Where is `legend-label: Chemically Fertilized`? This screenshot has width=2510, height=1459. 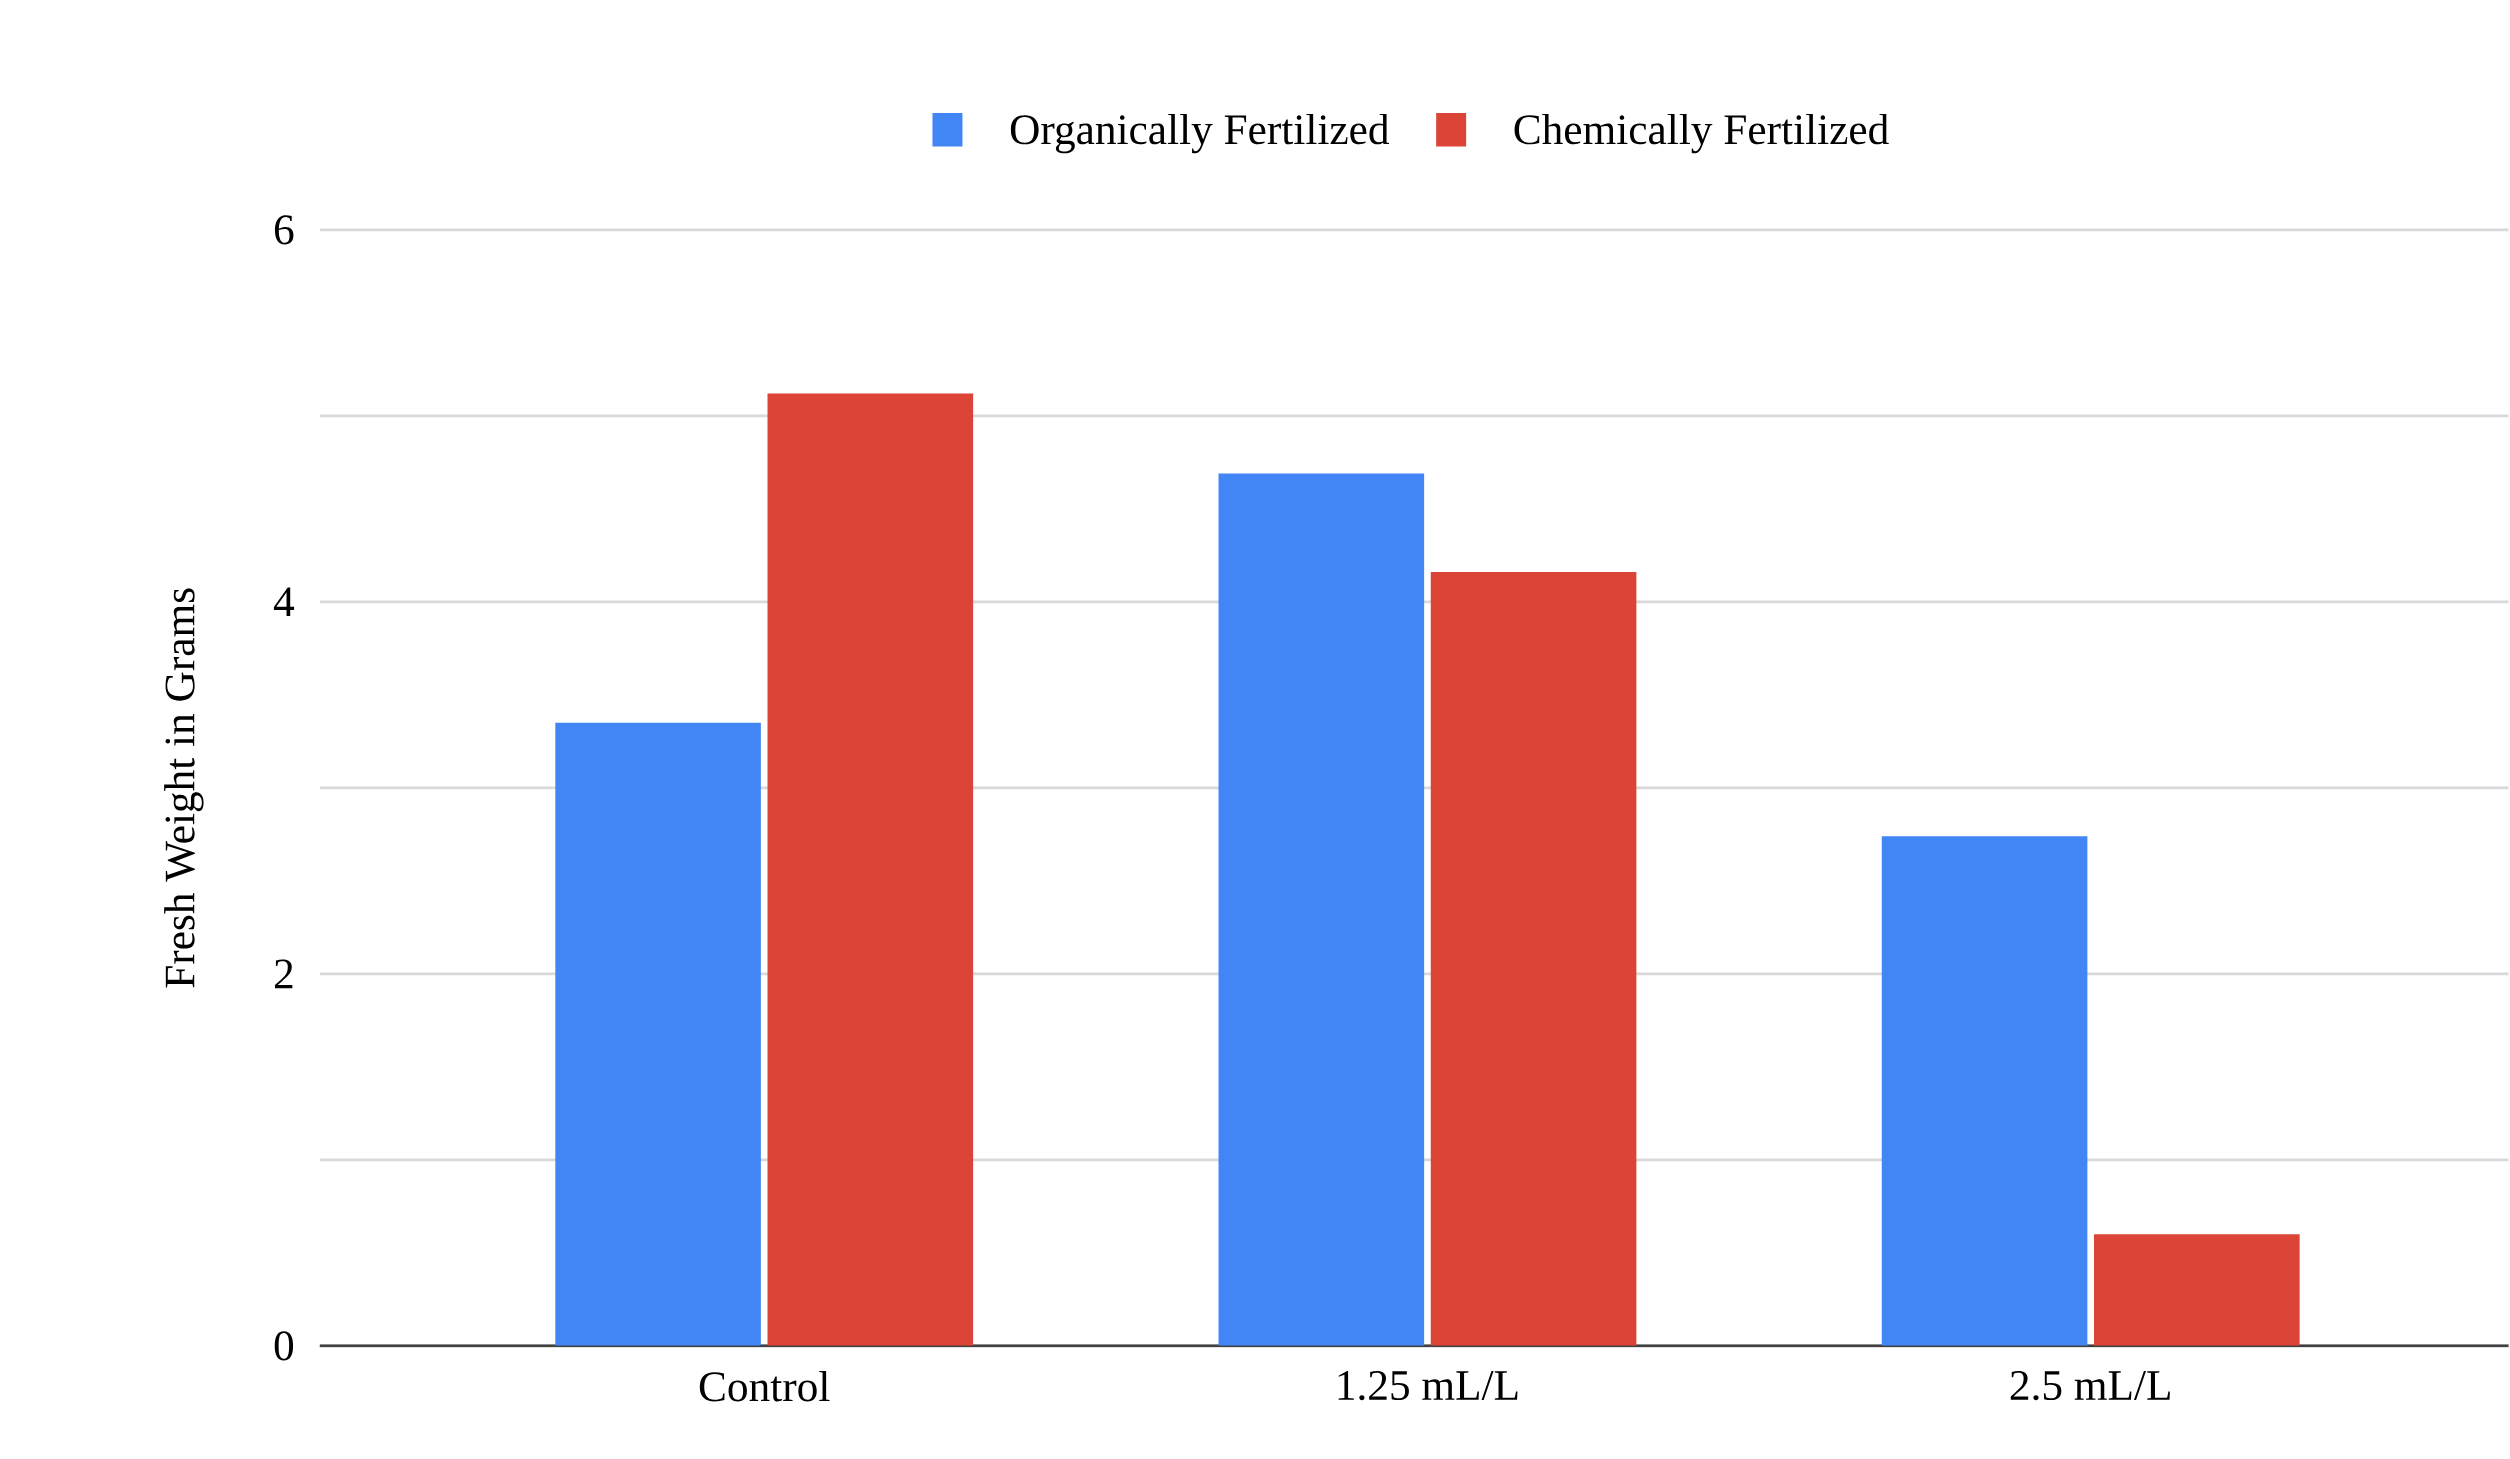 legend-label: Chemically Fertilized is located at coordinates (1701, 133).